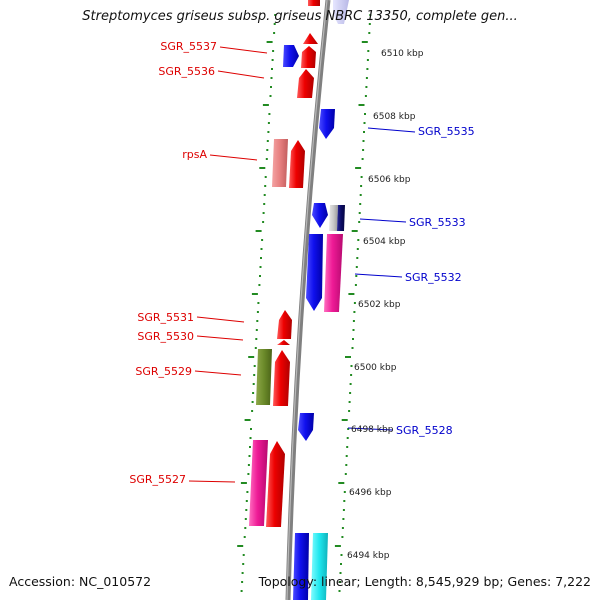 The width and height of the screenshot is (600, 604). What do you see at coordinates (341, 12) in the screenshot?
I see `gene-arrow-top-right-partial` at bounding box center [341, 12].